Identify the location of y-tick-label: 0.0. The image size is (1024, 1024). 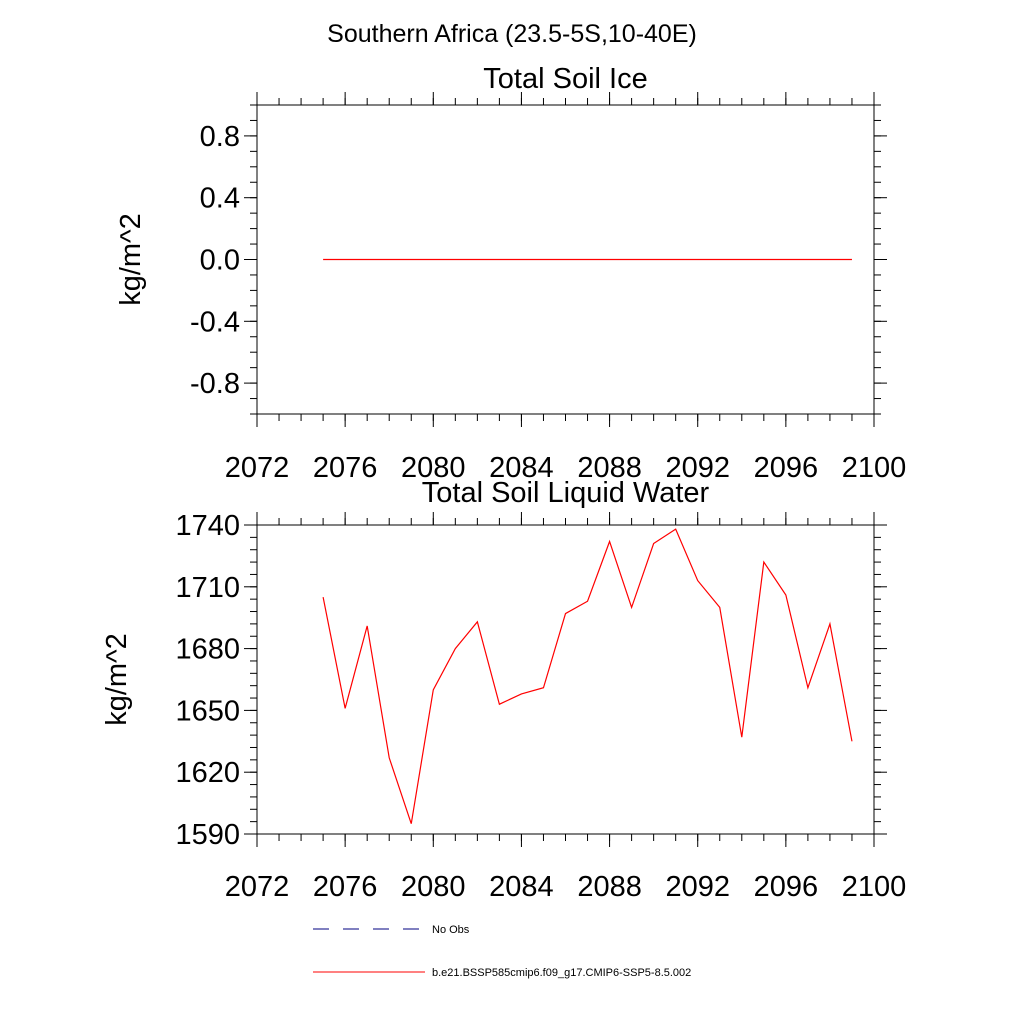
(220, 261).